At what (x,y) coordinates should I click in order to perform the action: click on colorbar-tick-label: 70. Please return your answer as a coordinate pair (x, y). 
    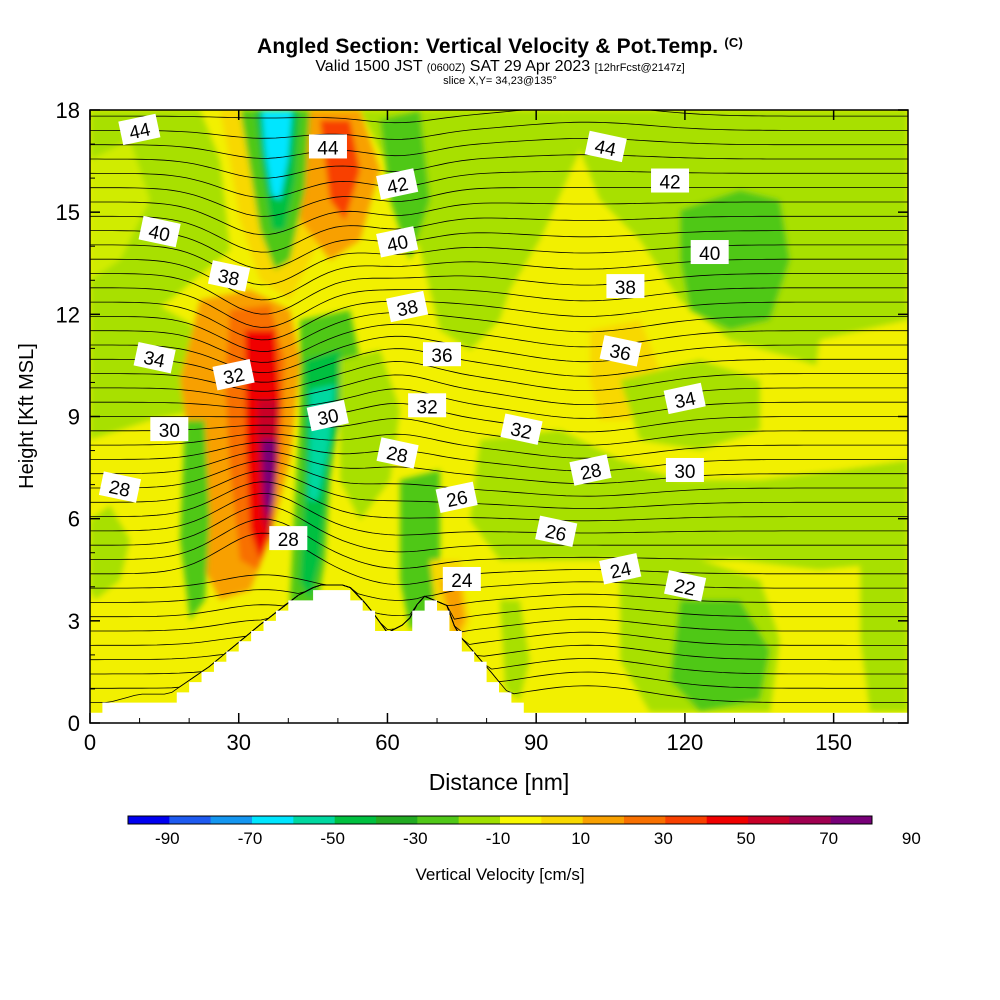
    Looking at the image, I should click on (828, 838).